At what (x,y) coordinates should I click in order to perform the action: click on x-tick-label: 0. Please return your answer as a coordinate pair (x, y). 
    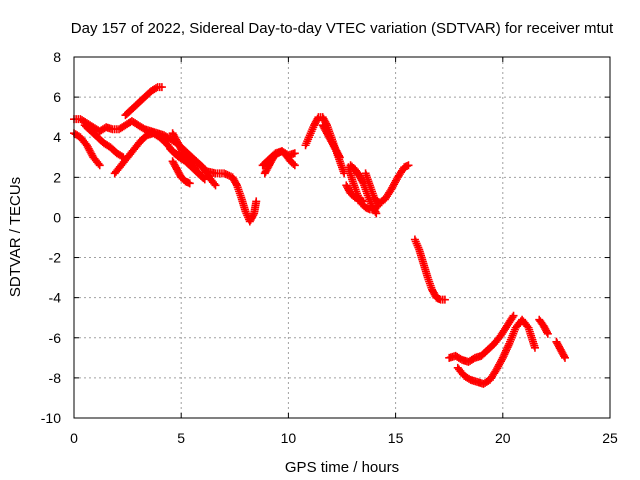
    Looking at the image, I should click on (74, 438).